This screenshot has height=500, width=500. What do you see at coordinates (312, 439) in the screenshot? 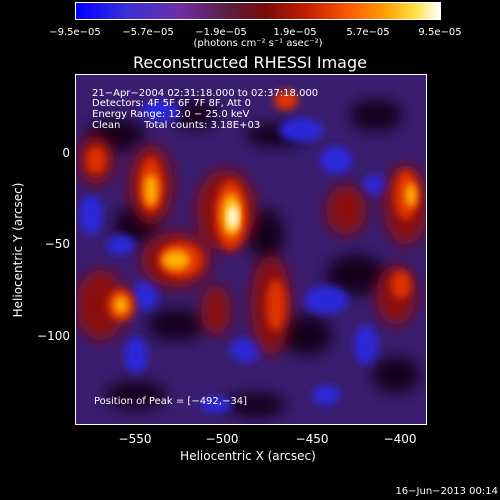
I see `x-tick-label: −450` at bounding box center [312, 439].